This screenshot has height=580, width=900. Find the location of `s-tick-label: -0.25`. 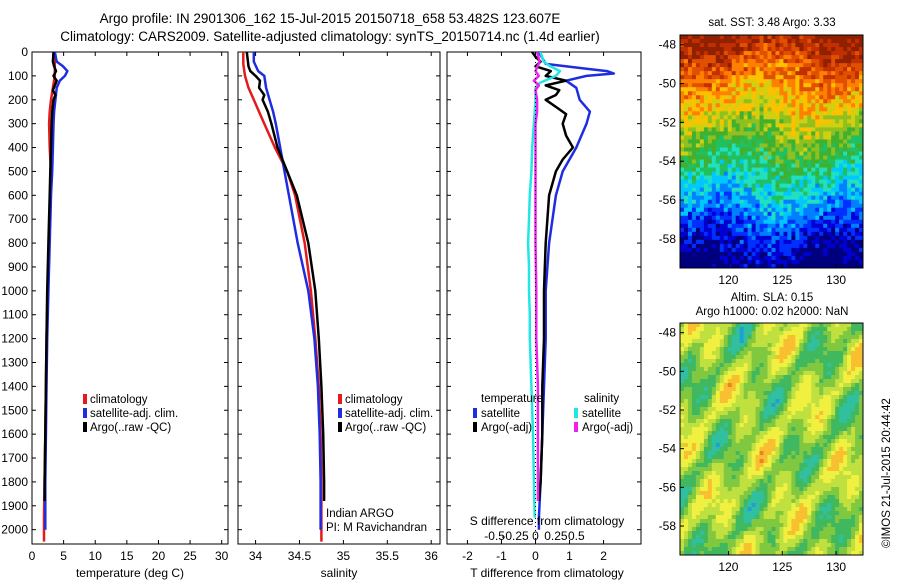

s-tick-label: -0.25 is located at coordinates (515, 536).